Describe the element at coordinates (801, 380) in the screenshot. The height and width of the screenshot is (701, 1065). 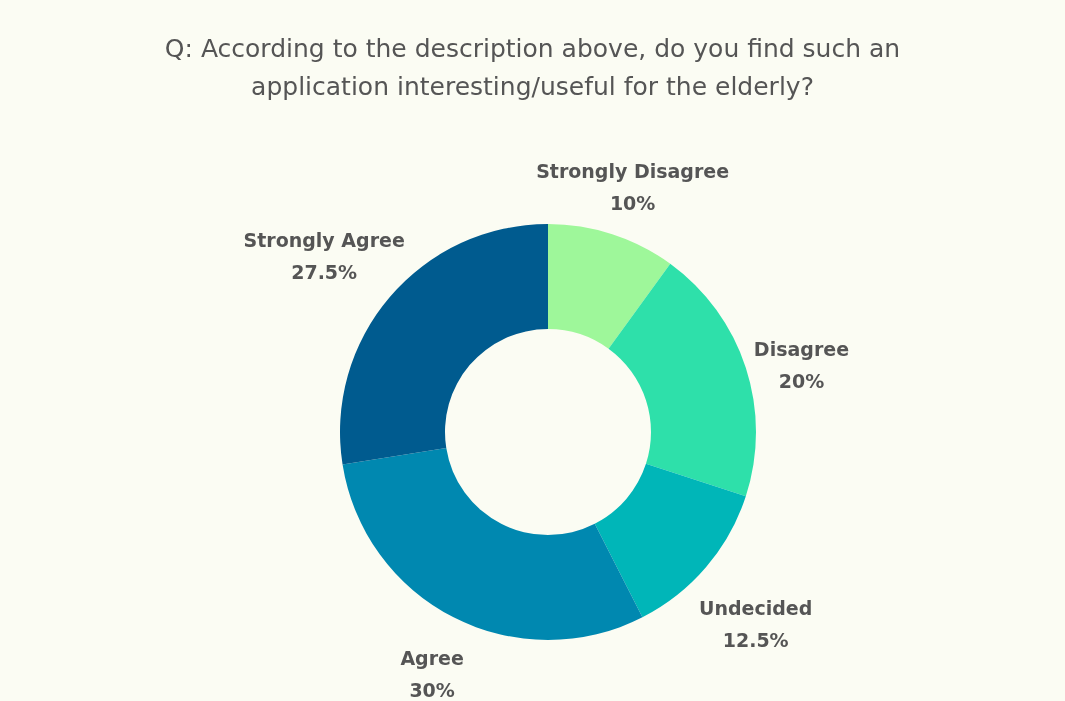
I see `data-label: 20%` at that location.